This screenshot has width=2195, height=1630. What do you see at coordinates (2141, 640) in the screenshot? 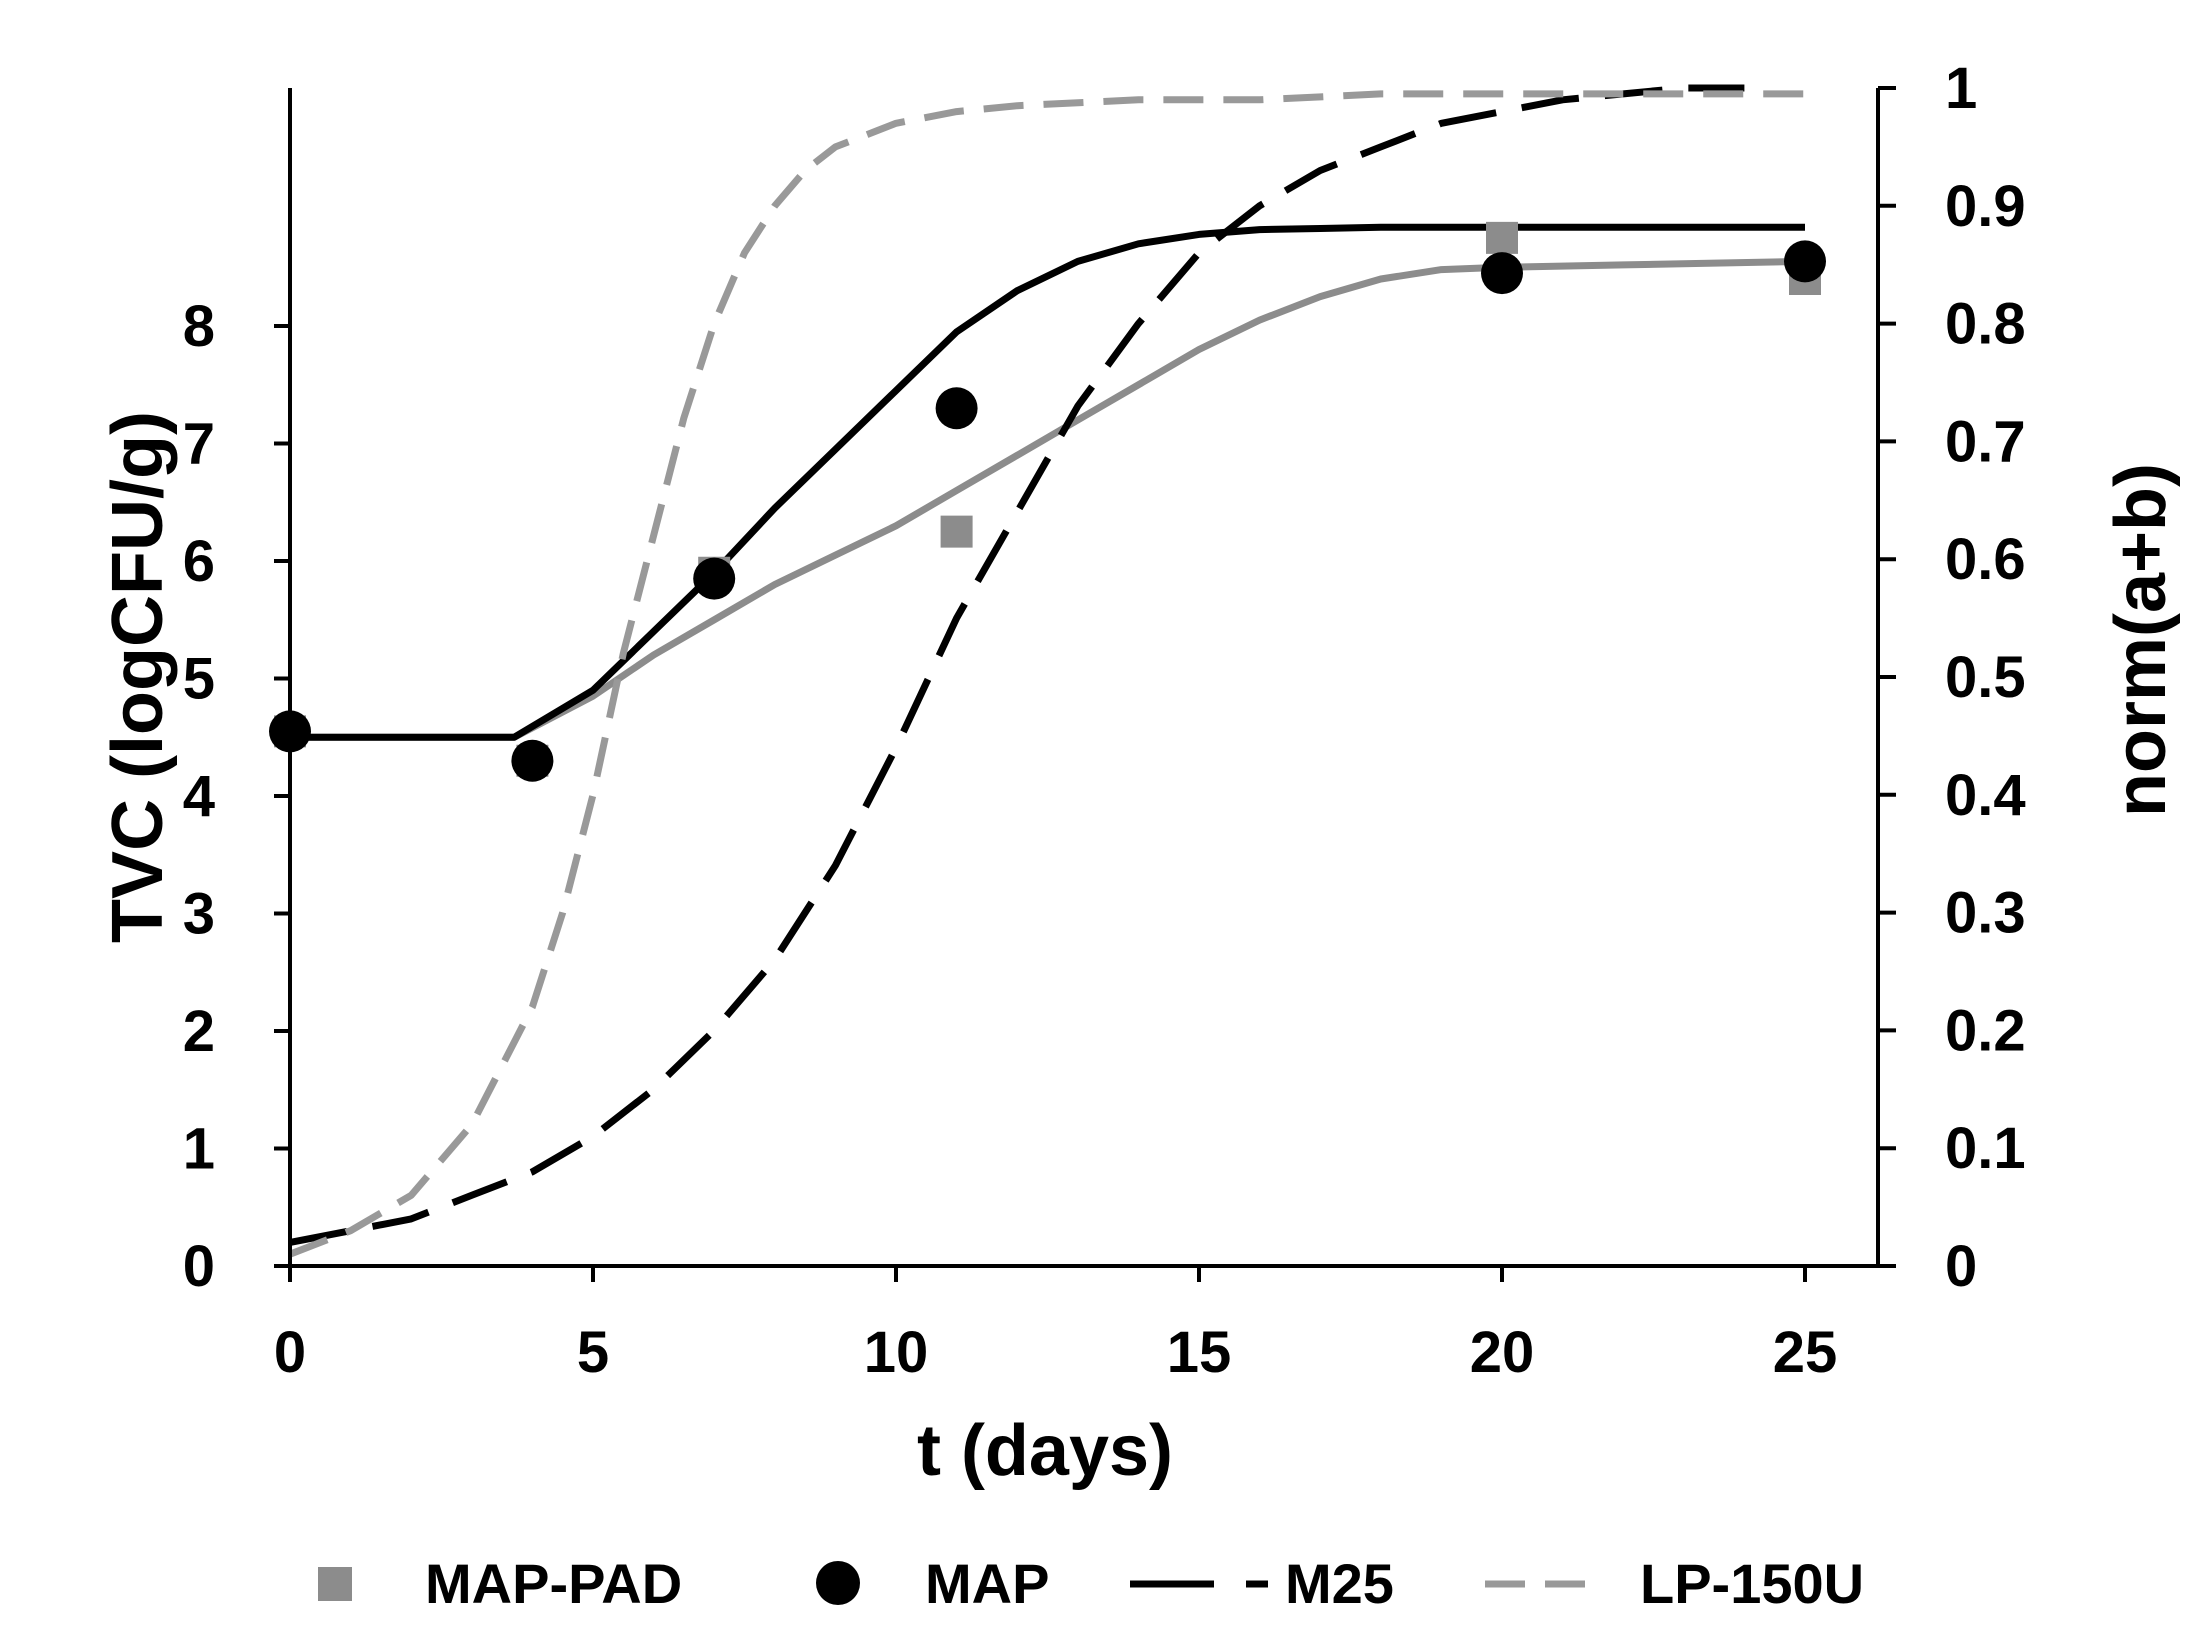
I see `y2-axis-title: norm(a+b)` at bounding box center [2141, 640].